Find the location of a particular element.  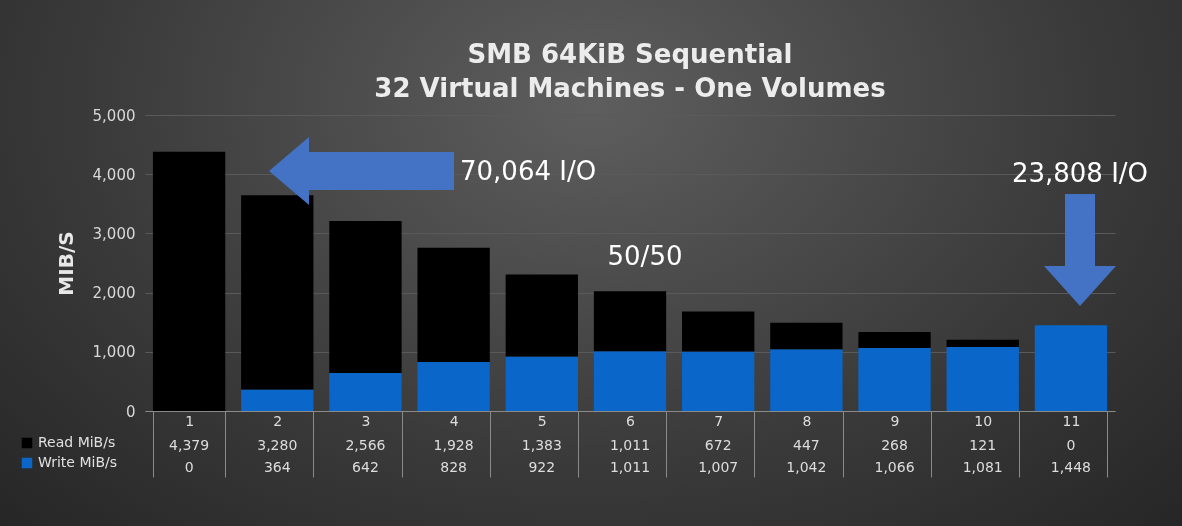

y-tick-label: 5,000 is located at coordinates (114, 115).